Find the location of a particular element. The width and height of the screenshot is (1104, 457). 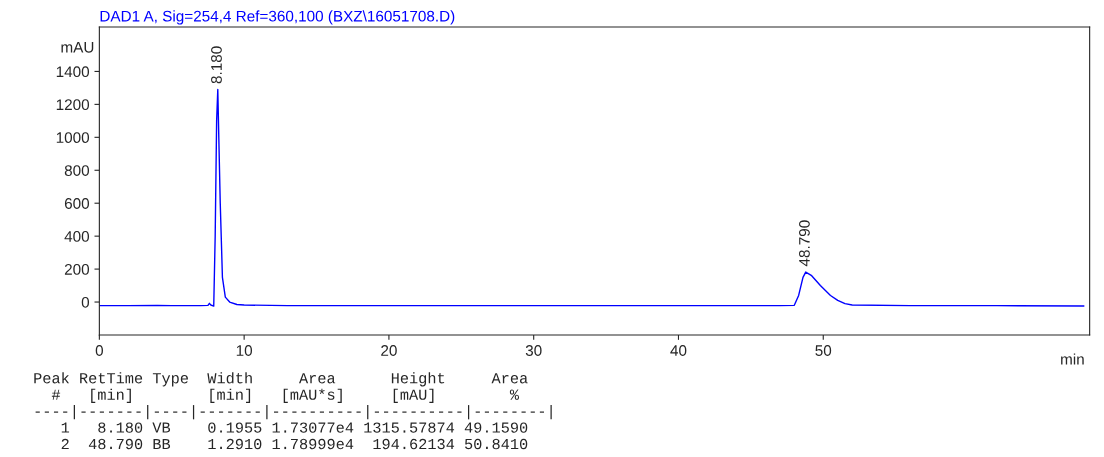

y-tick-label: 600 is located at coordinates (77, 203).